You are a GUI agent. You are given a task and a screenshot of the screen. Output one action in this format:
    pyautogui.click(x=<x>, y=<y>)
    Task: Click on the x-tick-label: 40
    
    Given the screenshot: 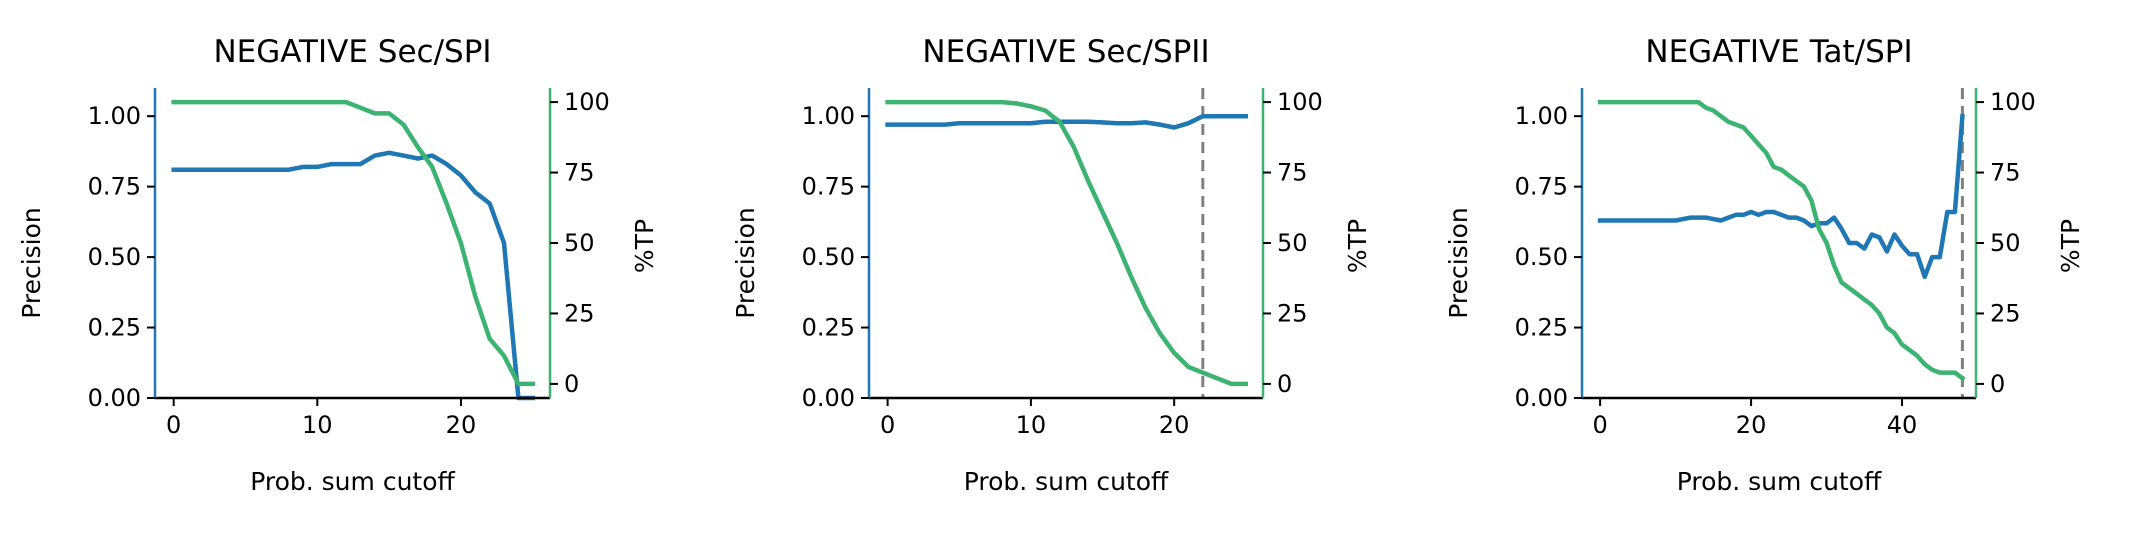 What is the action you would take?
    pyautogui.click(x=1902, y=425)
    